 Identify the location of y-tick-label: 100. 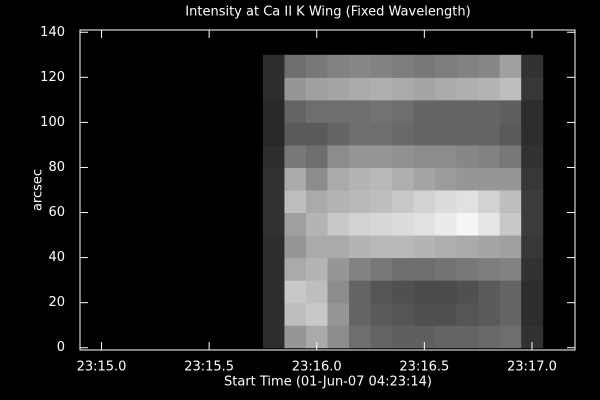
(52, 122).